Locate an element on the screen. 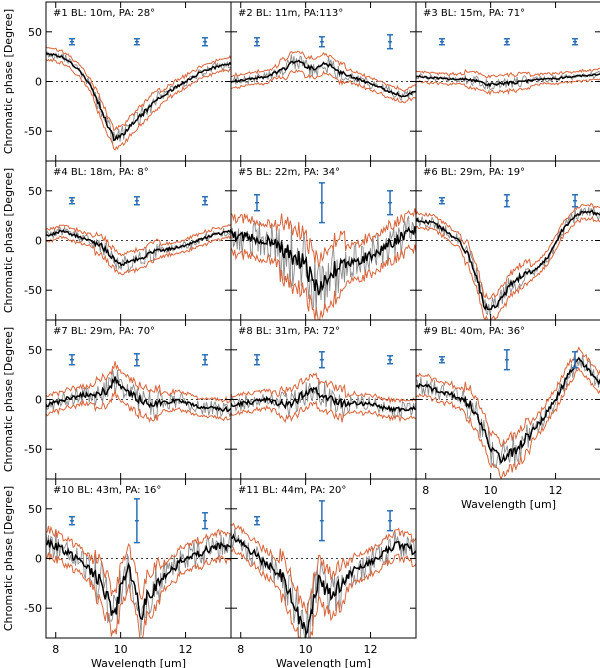  panel-6: #6 BL: 29m, PA: 19° is located at coordinates (507, 240).